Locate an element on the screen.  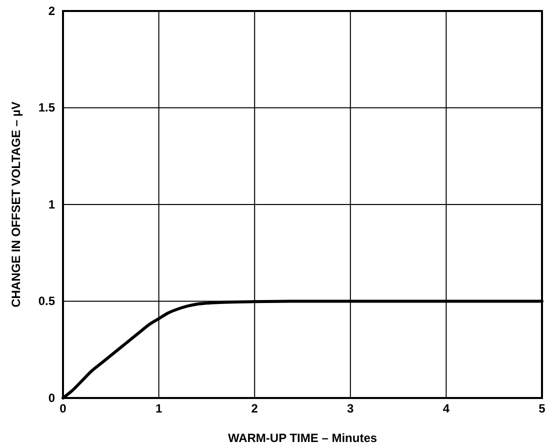
y-tick-label: 0 is located at coordinates (52, 397).